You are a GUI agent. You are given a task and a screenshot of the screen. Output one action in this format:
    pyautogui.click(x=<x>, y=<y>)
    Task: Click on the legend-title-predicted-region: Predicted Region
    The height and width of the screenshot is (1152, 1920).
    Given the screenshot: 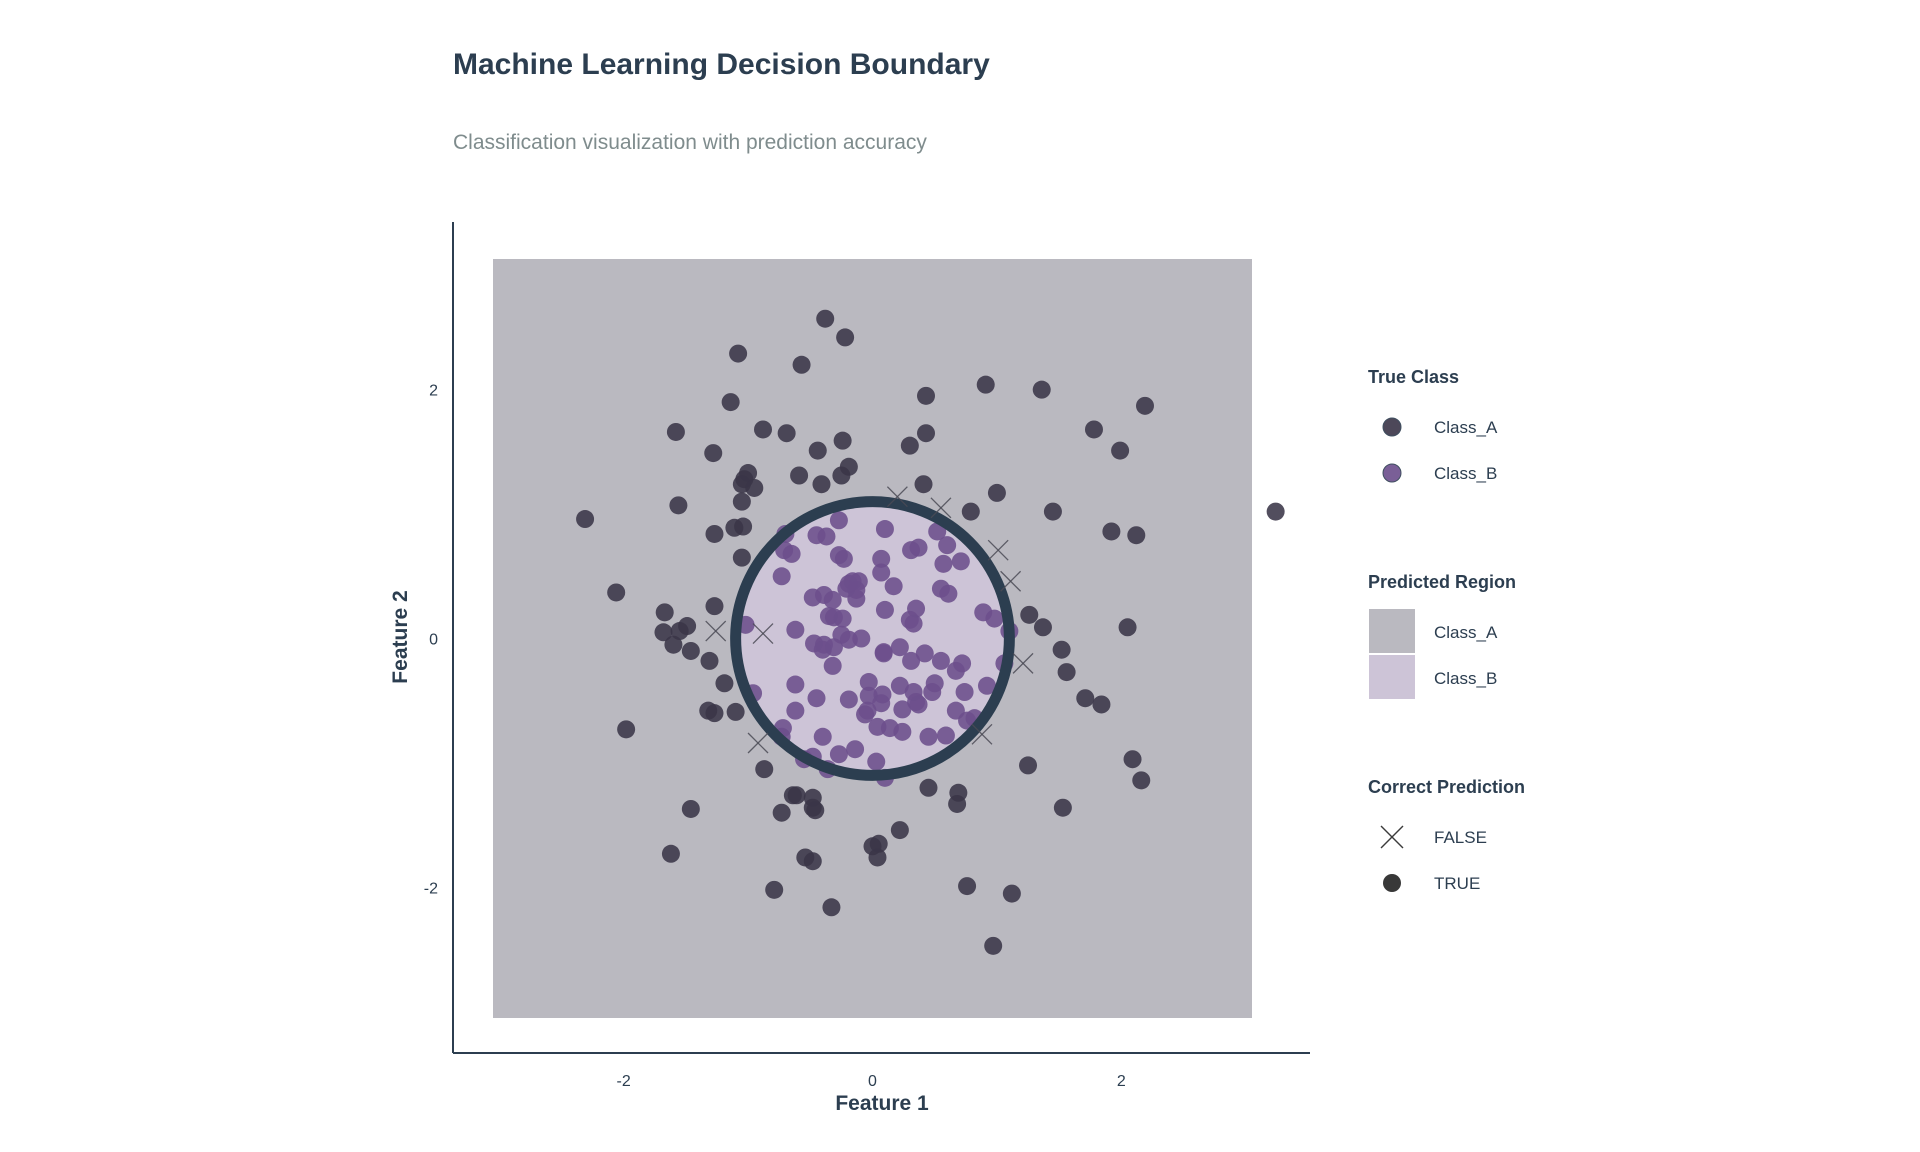 What is the action you would take?
    pyautogui.click(x=1442, y=582)
    